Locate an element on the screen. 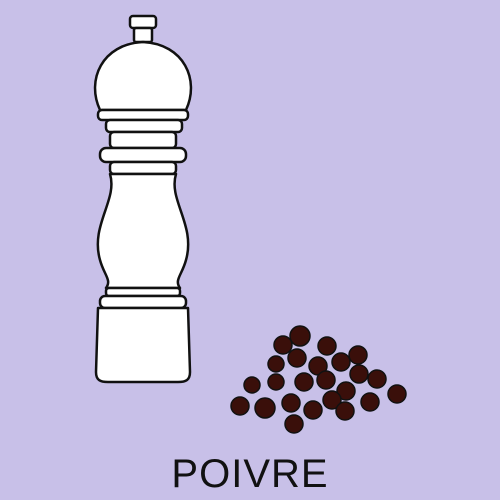 The width and height of the screenshot is (500, 500). peppercorns-icon is located at coordinates (318, 379).